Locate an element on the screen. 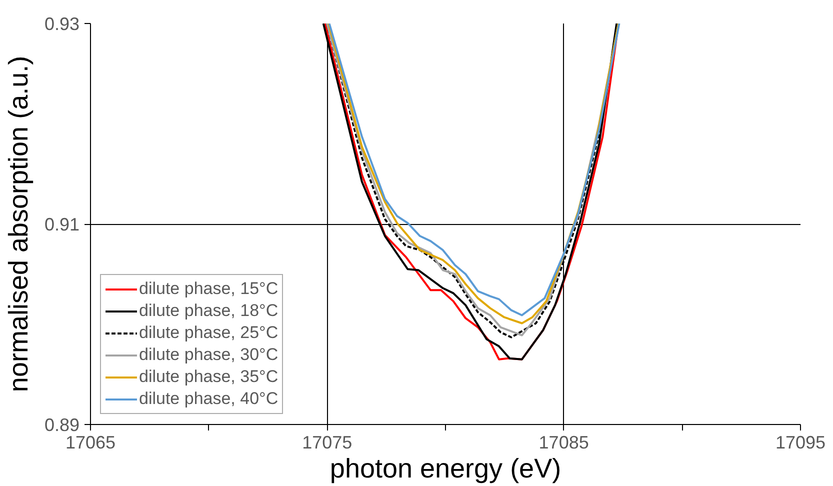 This screenshot has width=833, height=486. legend-label: dilute phase, 35°C is located at coordinates (208, 377).